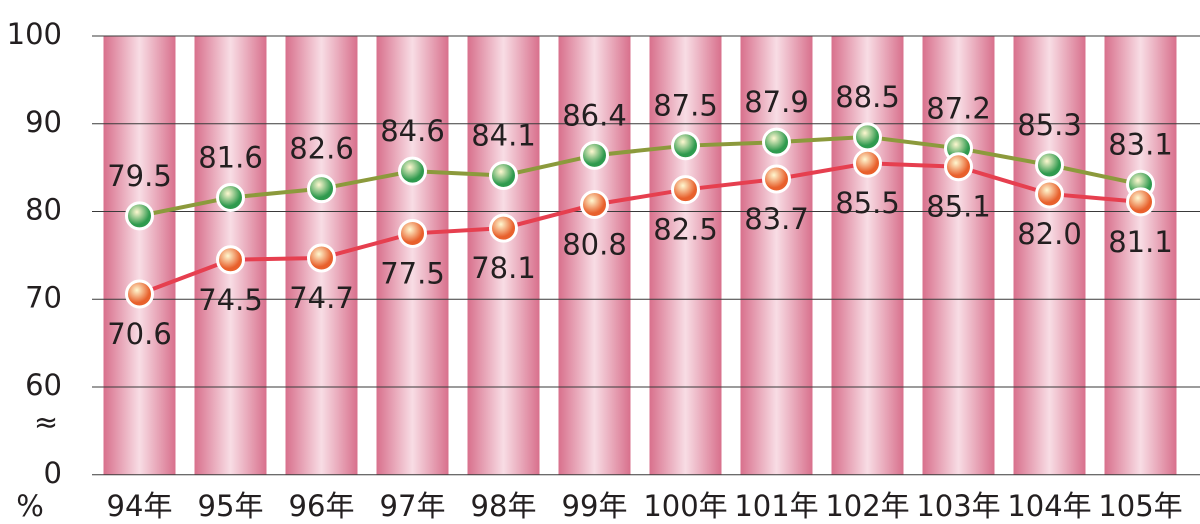  What do you see at coordinates (321, 298) in the screenshot?
I see `data-label: 74.7` at bounding box center [321, 298].